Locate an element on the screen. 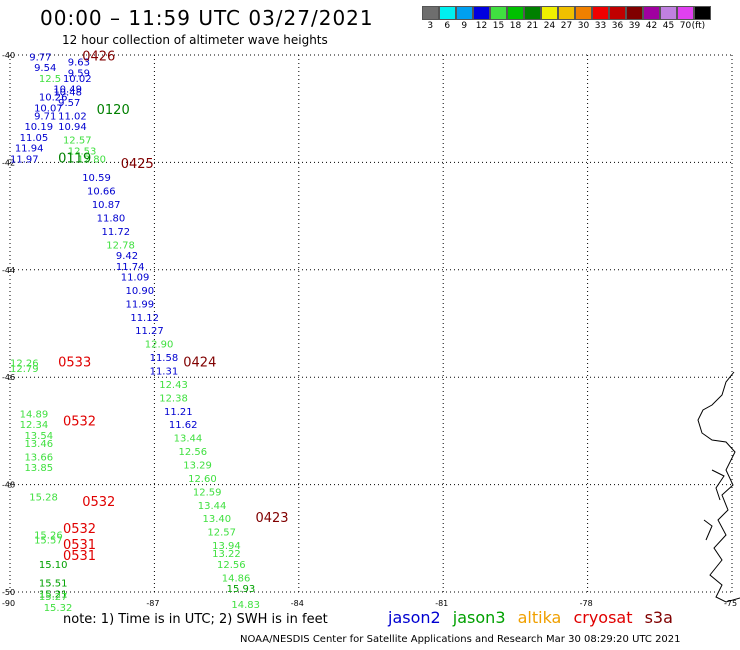 The height and width of the screenshot is (650, 740). wave-height-value: 10.90 is located at coordinates (140, 291).